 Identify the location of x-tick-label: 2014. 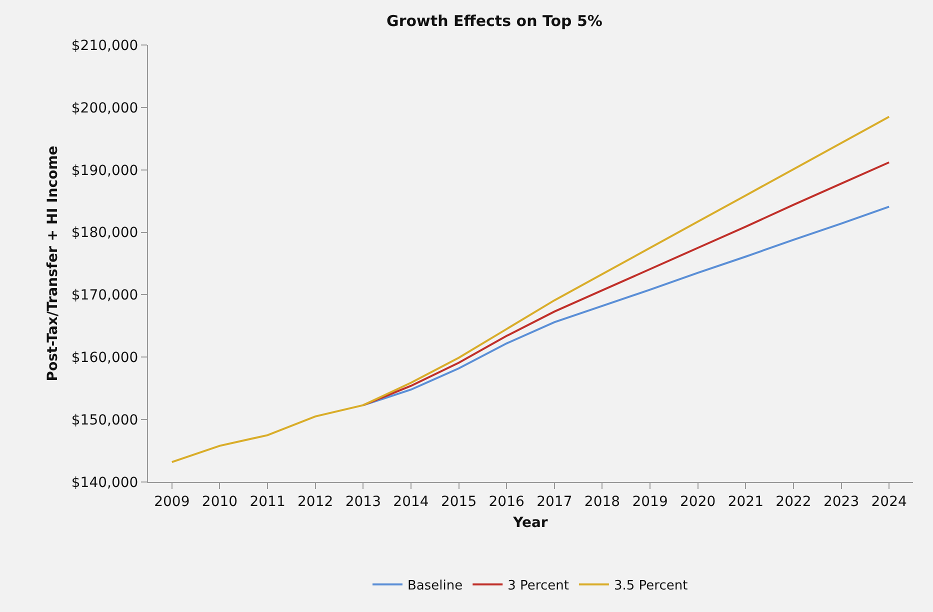
(411, 502).